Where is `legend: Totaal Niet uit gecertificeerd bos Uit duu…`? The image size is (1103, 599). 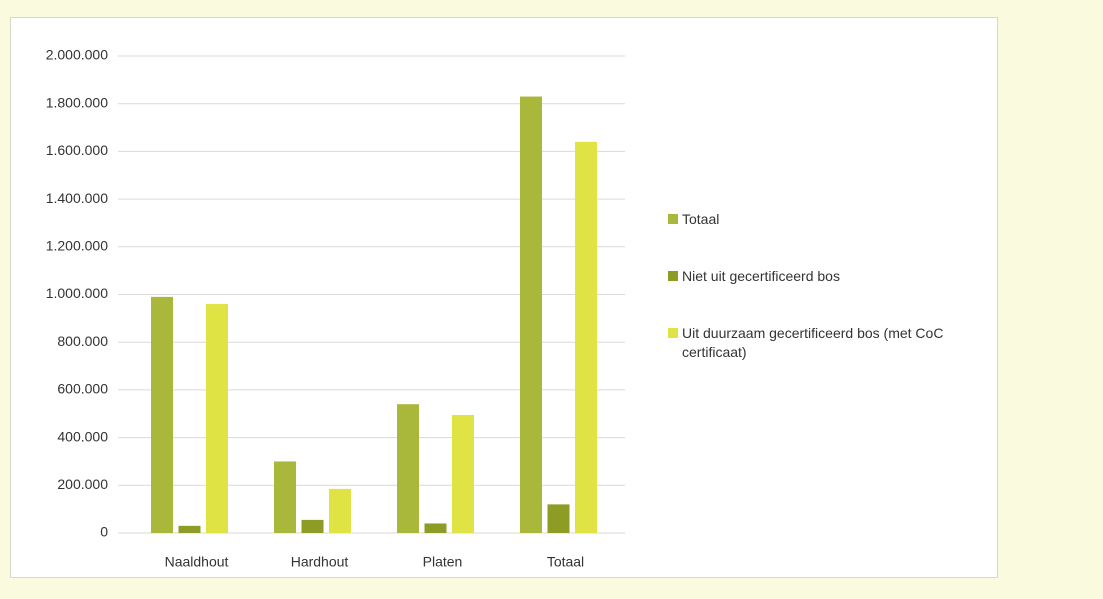
legend: Totaal Niet uit gecertificeerd bos Uit duu… is located at coordinates (823, 305).